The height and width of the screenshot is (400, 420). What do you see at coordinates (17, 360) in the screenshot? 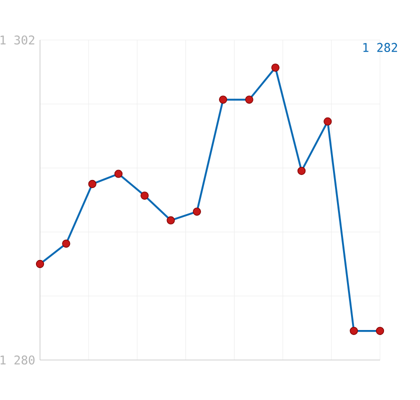
I see `y-tick-label: 1 280` at bounding box center [17, 360].